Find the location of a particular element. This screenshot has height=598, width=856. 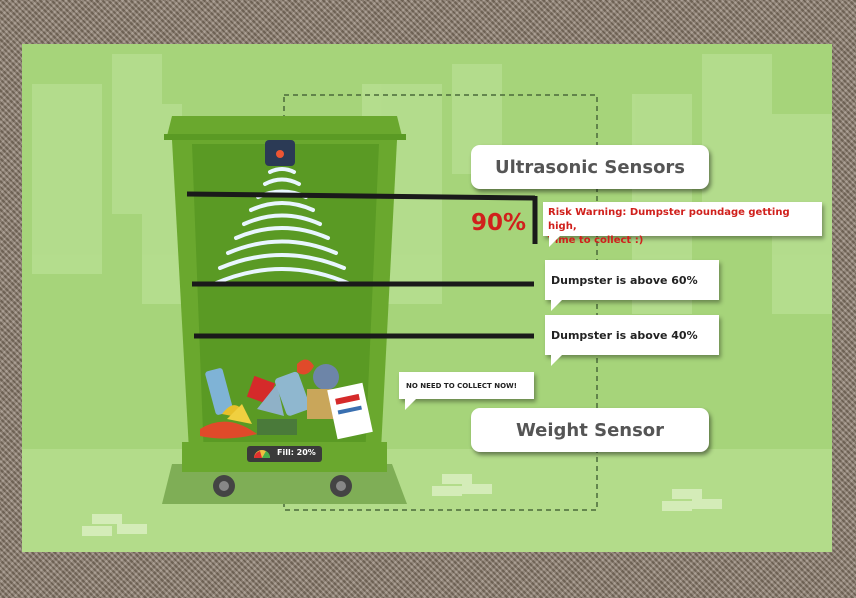

above-60-text: Dumpster is above 60% is located at coordinates (624, 280).